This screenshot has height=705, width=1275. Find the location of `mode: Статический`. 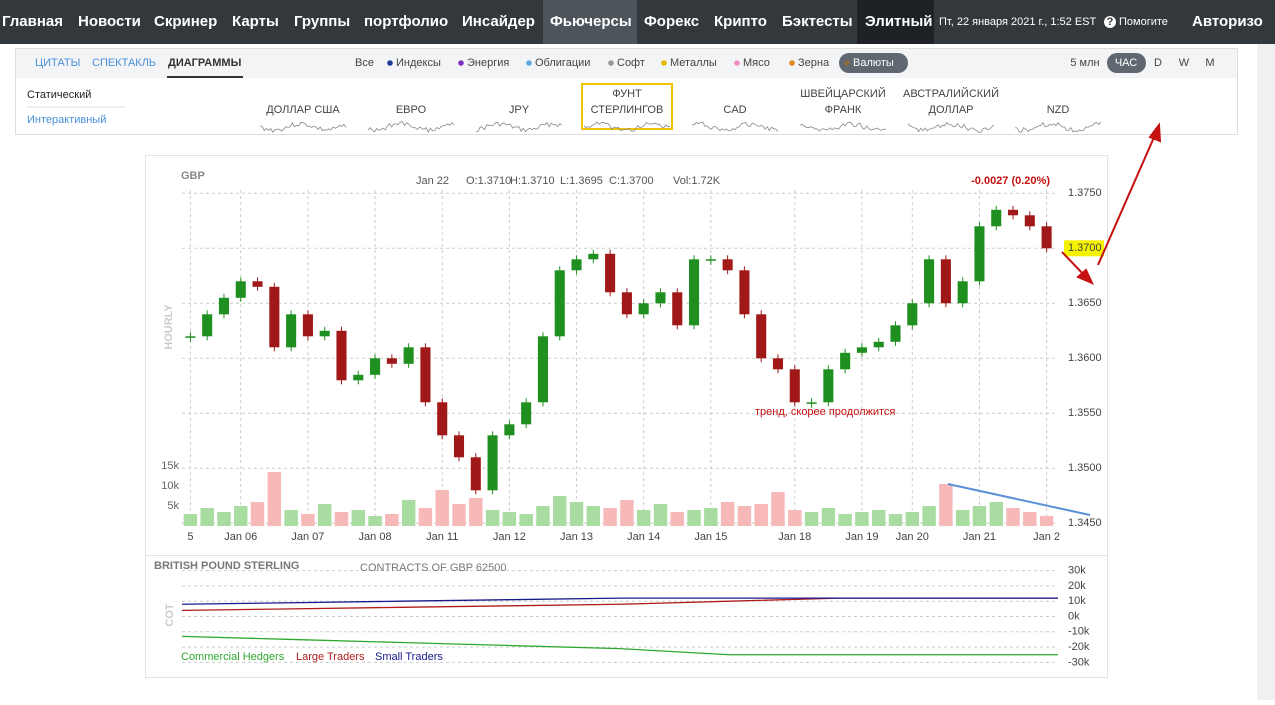

mode: Статический is located at coordinates (59, 95).